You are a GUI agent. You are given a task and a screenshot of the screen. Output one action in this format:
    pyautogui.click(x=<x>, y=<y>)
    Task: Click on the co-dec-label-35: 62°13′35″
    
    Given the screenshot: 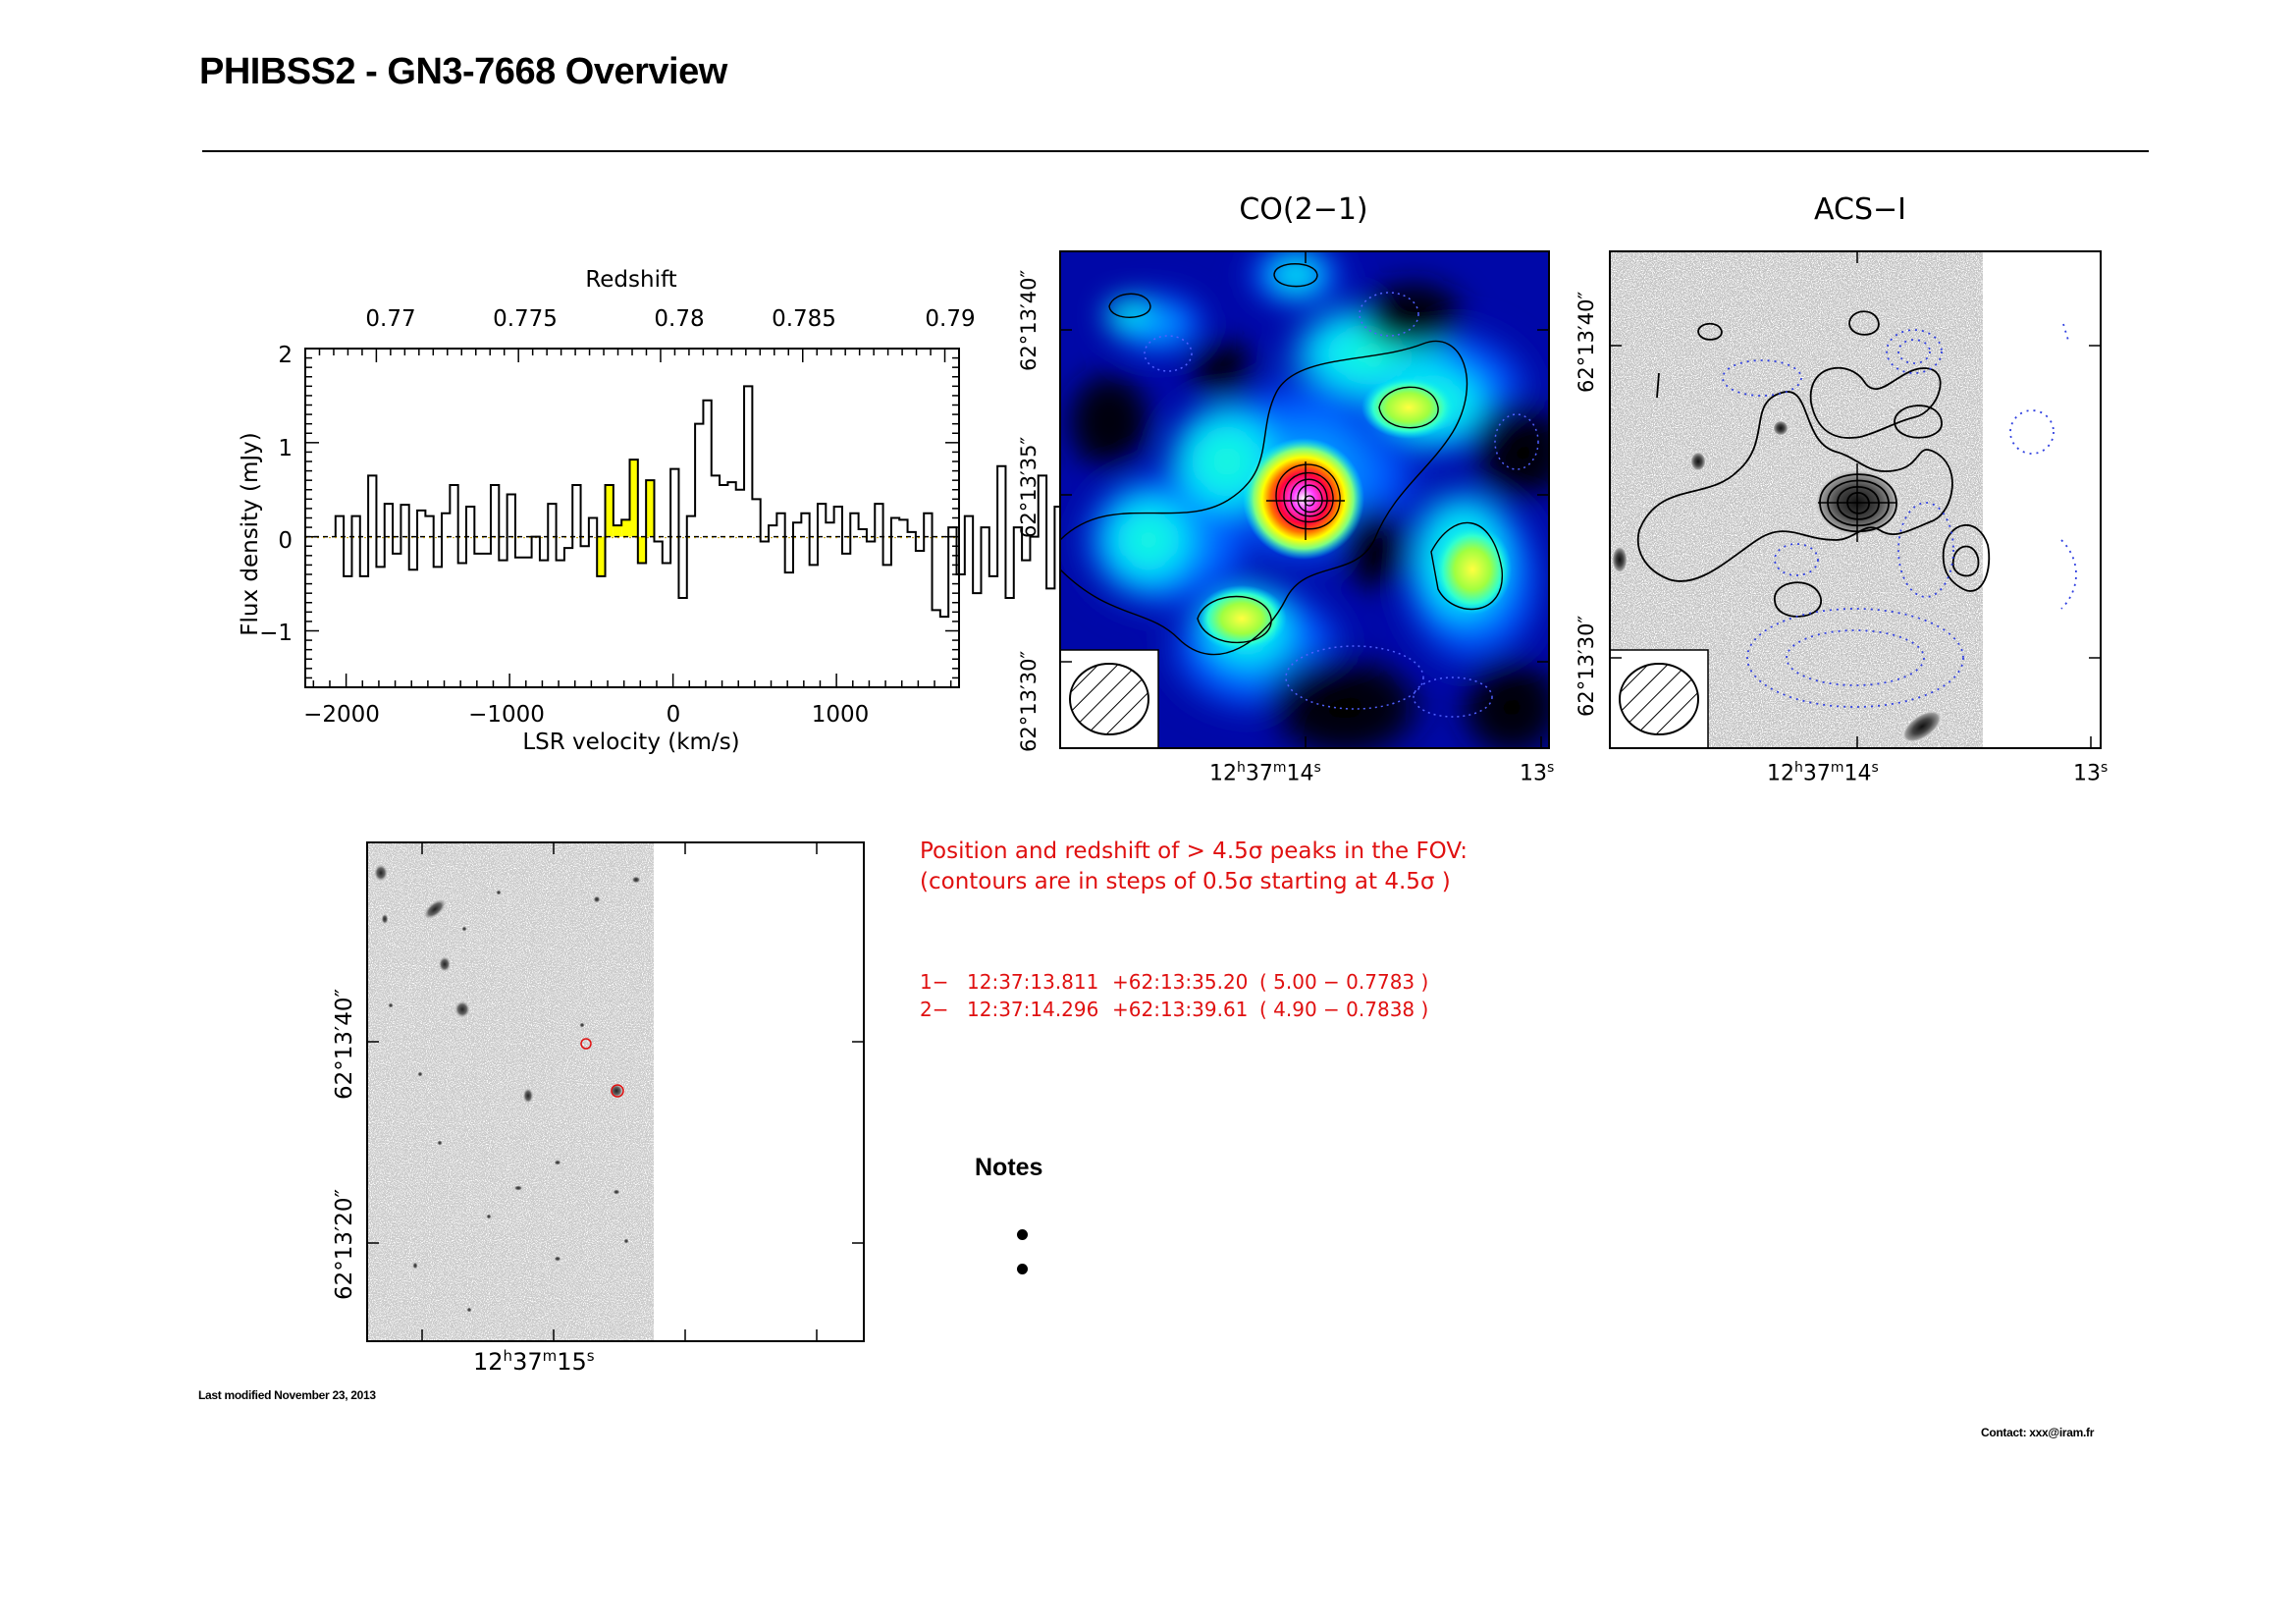 What is the action you would take?
    pyautogui.click(x=1029, y=487)
    